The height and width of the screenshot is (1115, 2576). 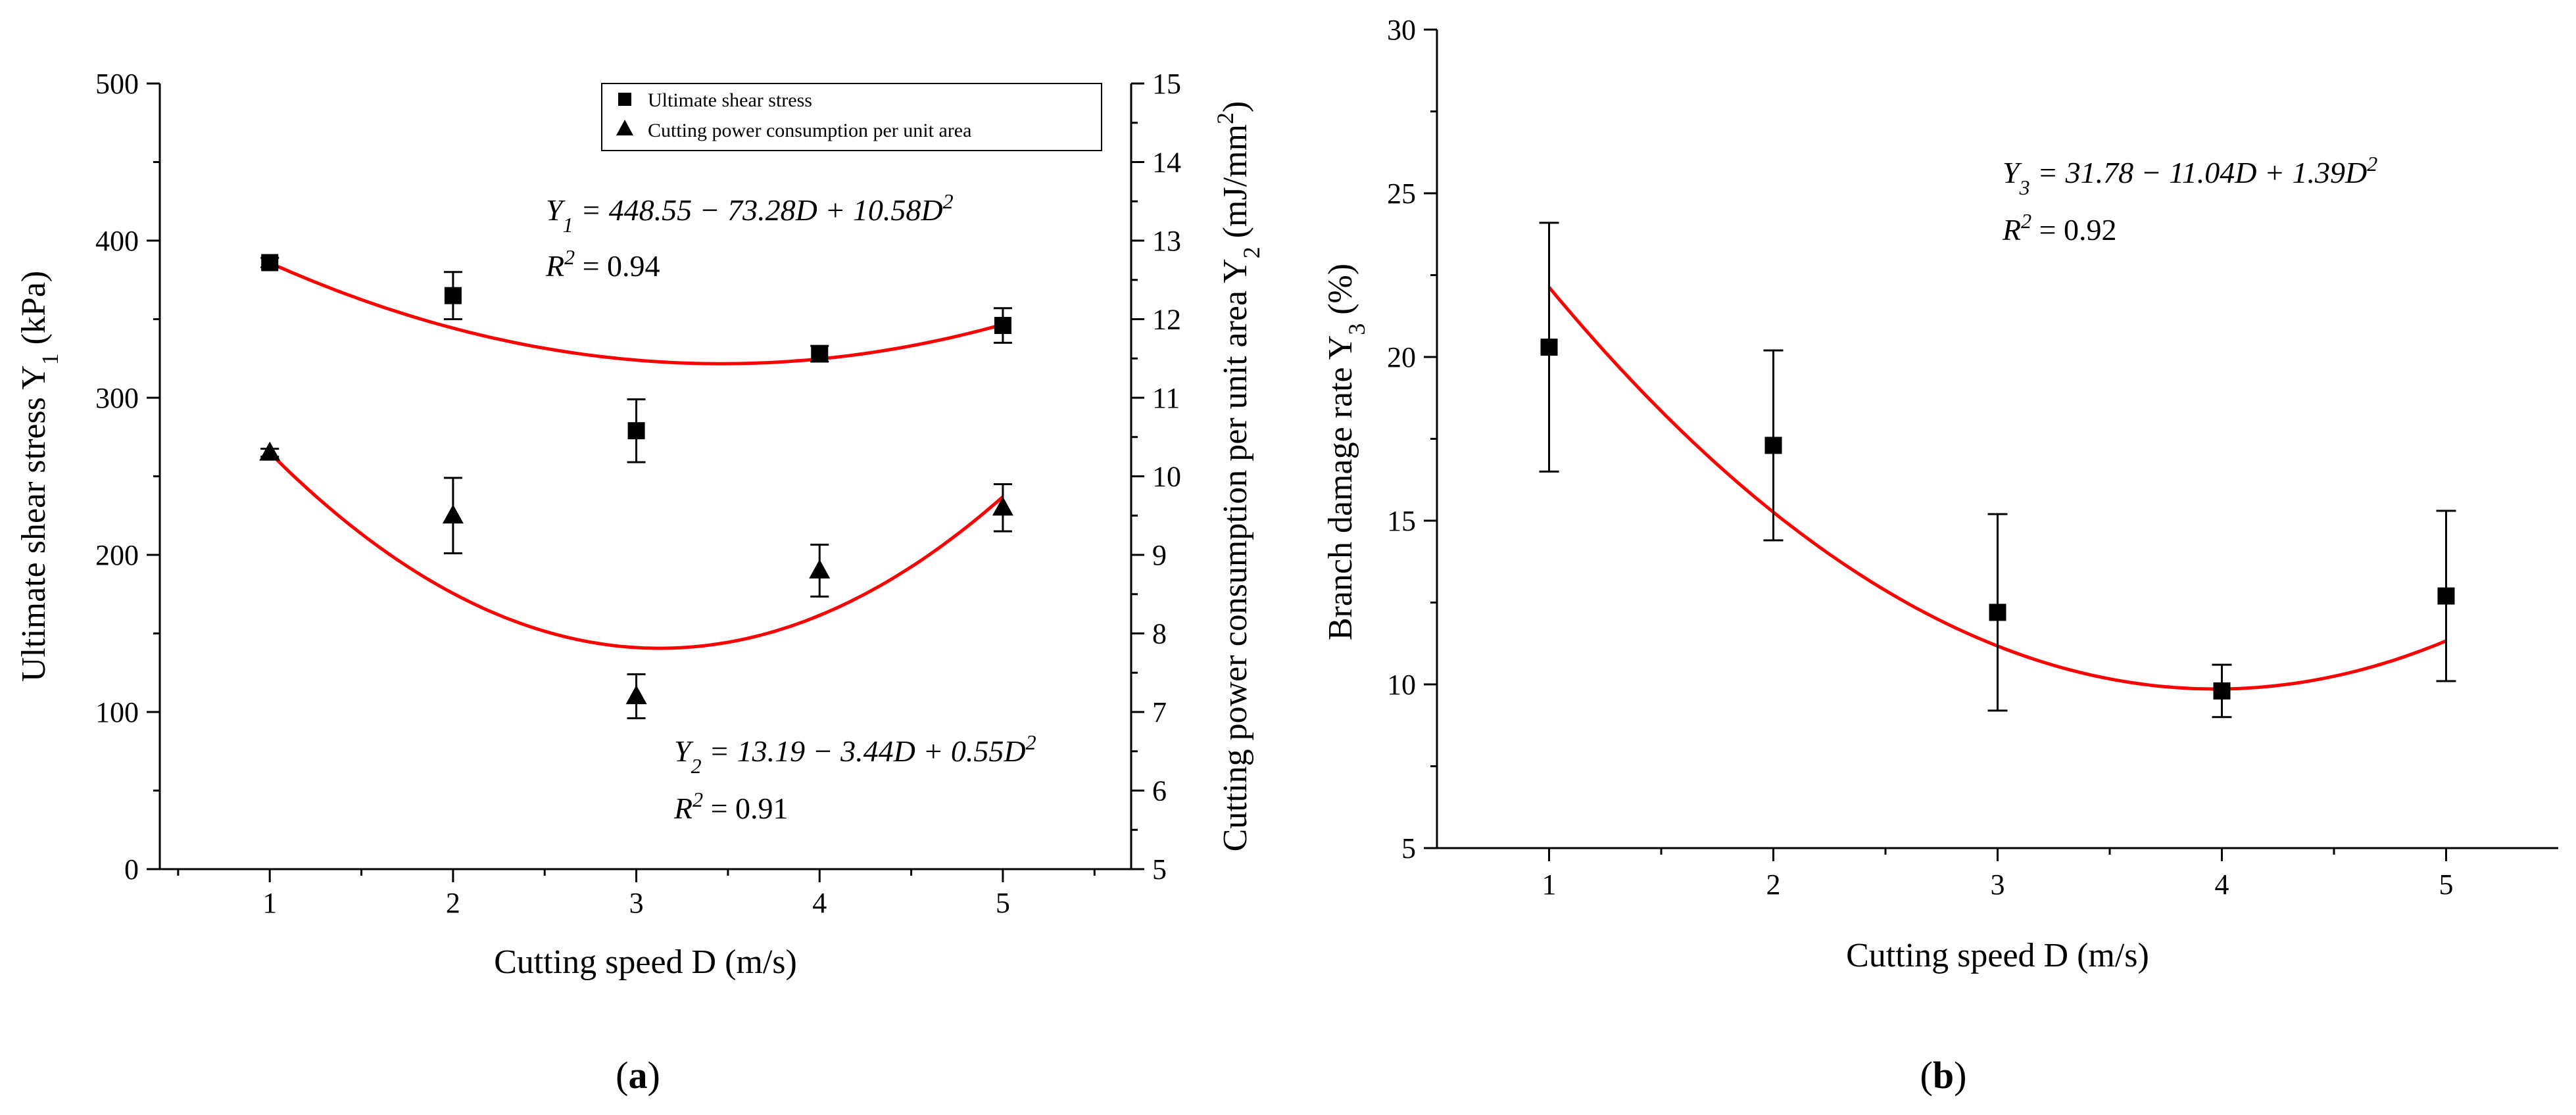 I want to click on panel-label-b: (b), so click(x=1944, y=1075).